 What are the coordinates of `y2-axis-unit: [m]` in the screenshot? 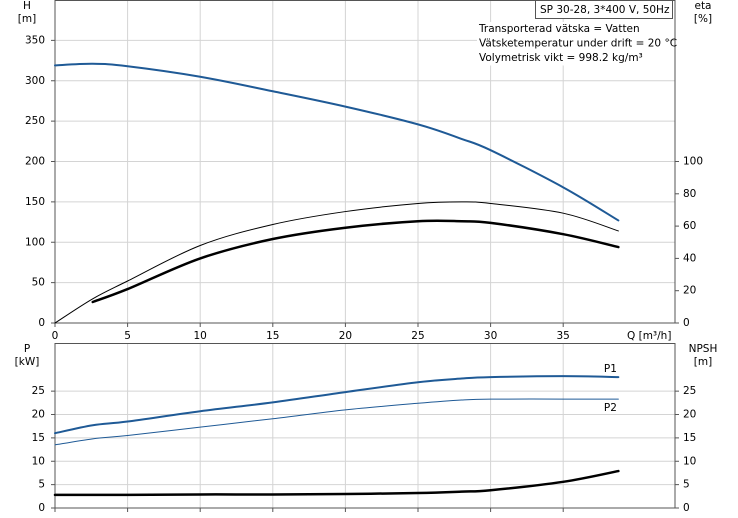 It's located at (703, 362).